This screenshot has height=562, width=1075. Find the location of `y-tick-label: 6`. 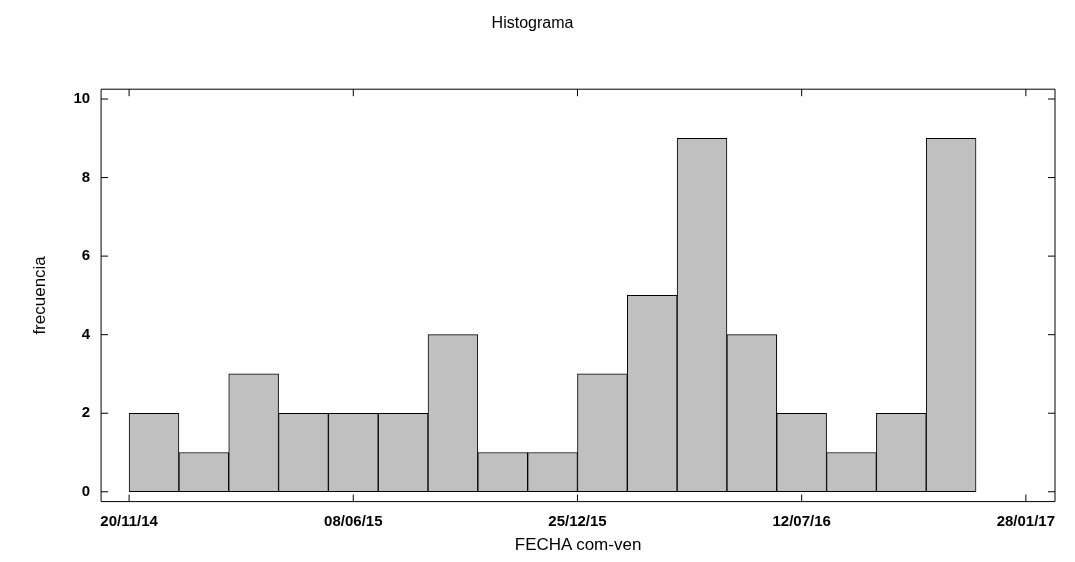

y-tick-label: 6 is located at coordinates (86, 255).